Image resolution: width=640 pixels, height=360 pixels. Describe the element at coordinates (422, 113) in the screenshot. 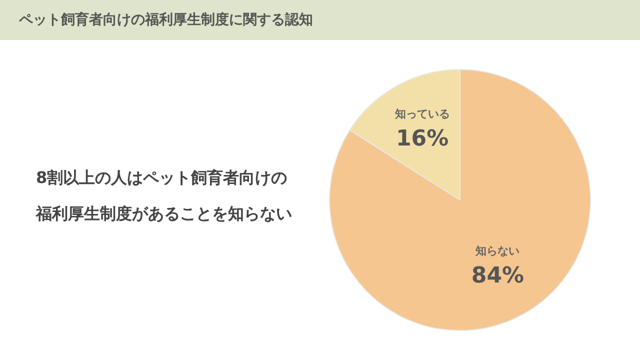

I see `slice-label: 知っている` at that location.